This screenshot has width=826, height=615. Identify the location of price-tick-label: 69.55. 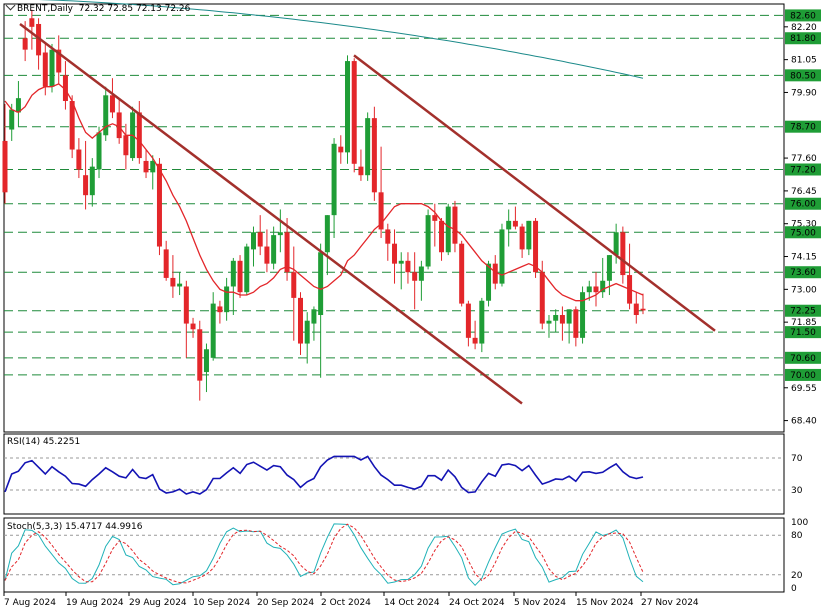
(804, 389).